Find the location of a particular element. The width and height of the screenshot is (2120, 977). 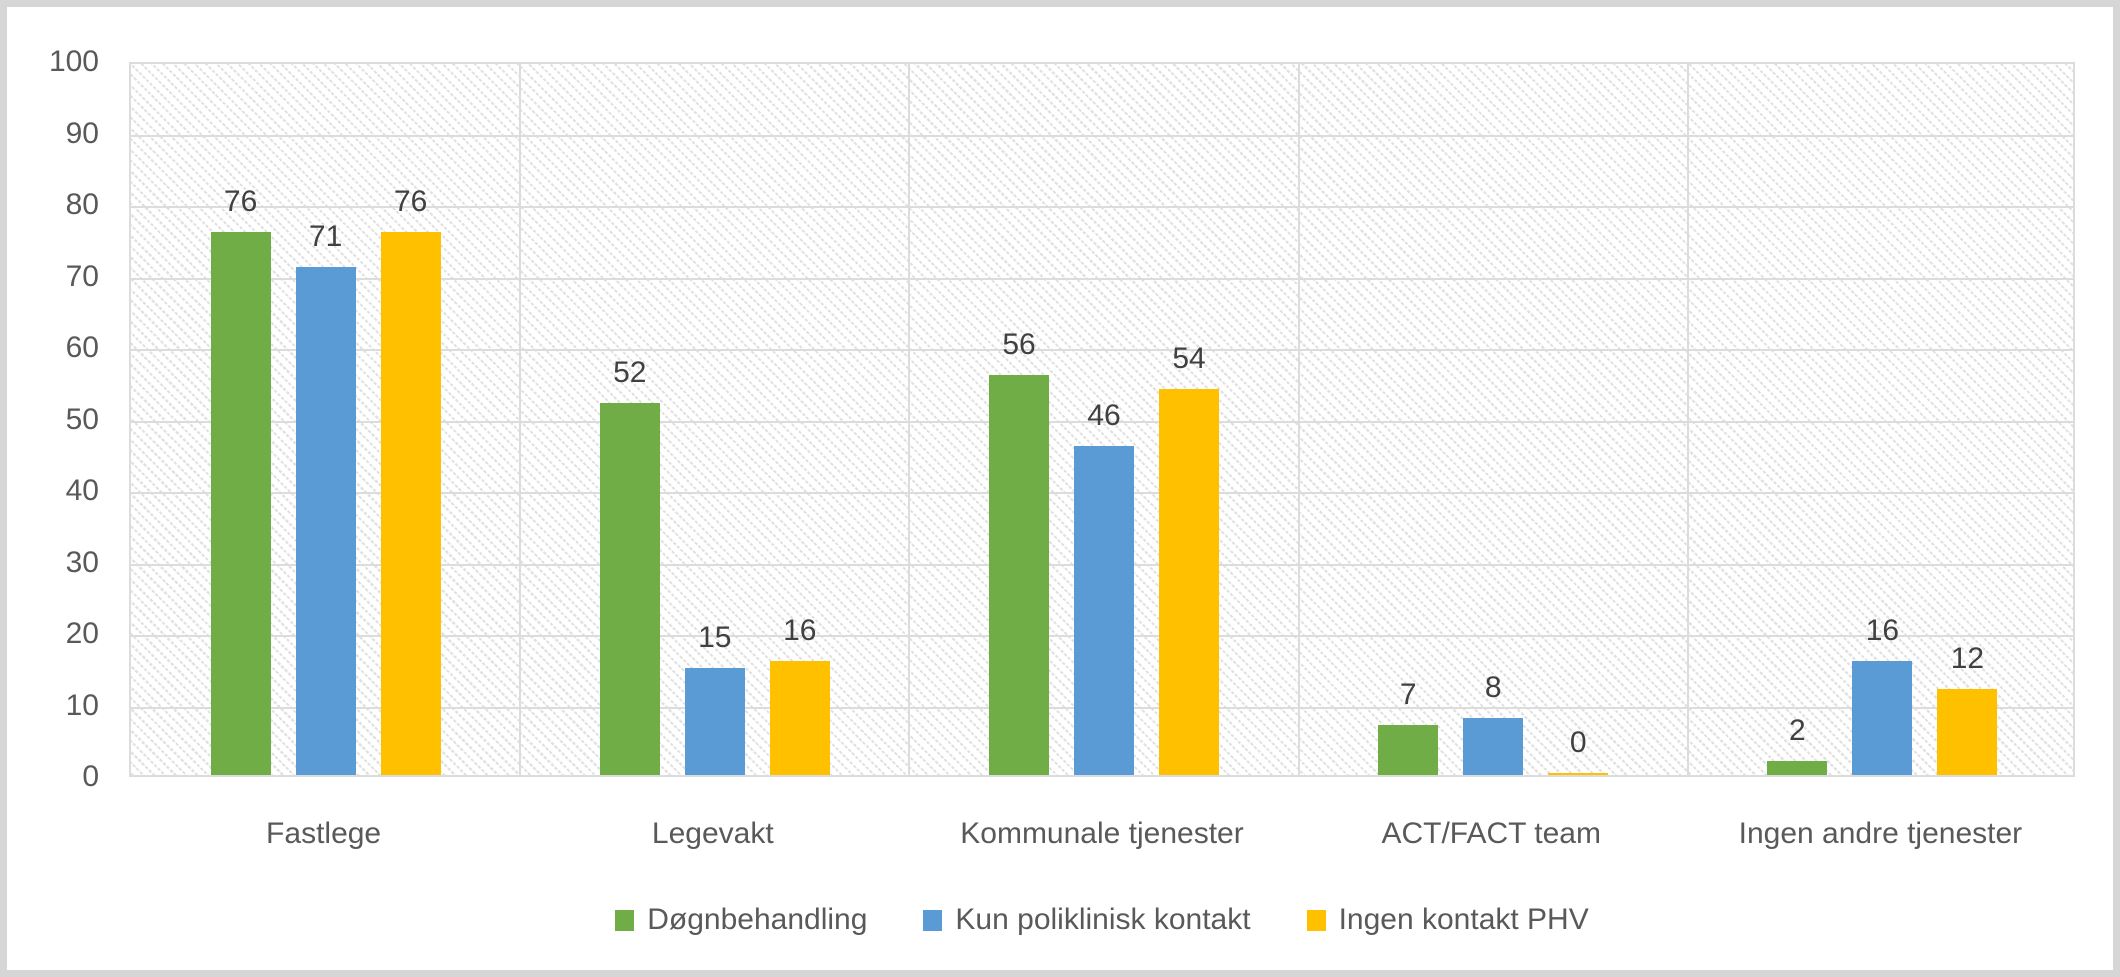

x-axis-category-label: Fastlege is located at coordinates (324, 833).